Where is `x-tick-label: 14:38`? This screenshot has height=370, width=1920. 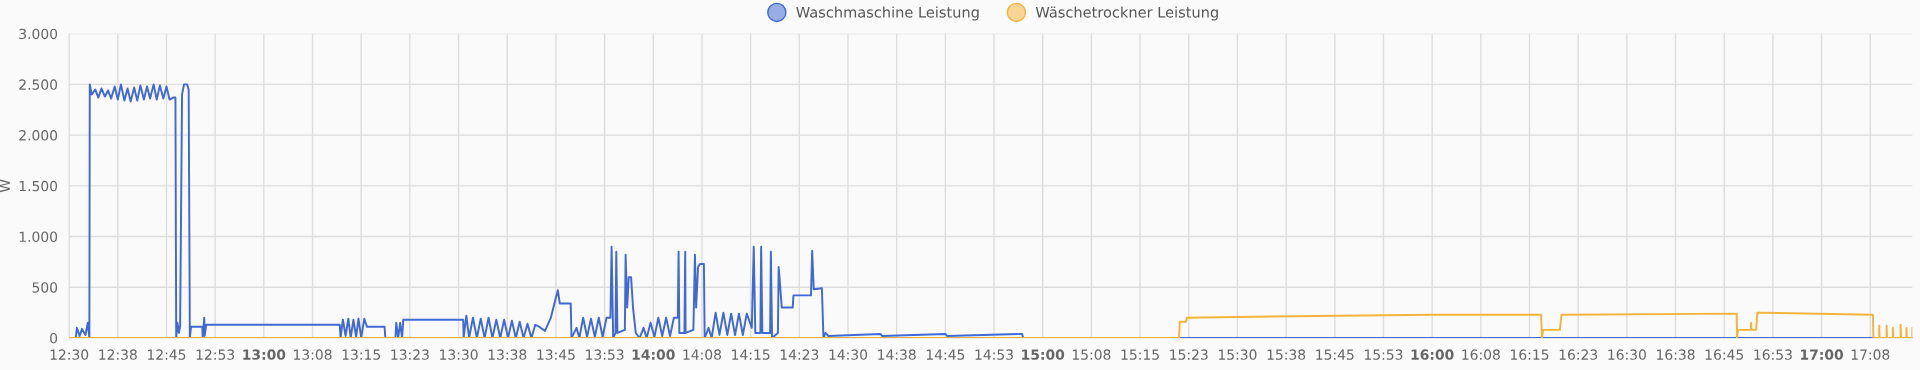
x-tick-label: 14:38 is located at coordinates (897, 354).